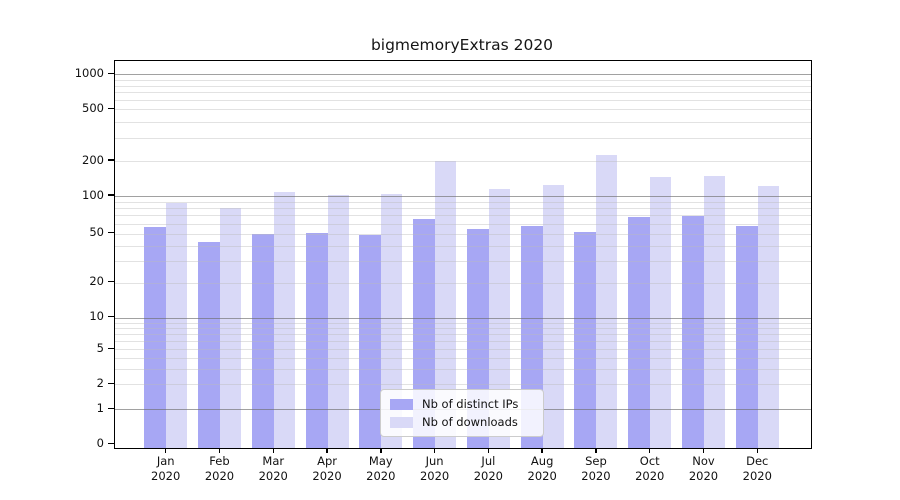 The image size is (900, 500). Describe the element at coordinates (434, 475) in the screenshot. I see `x-tick-year-jun: 2020` at that location.